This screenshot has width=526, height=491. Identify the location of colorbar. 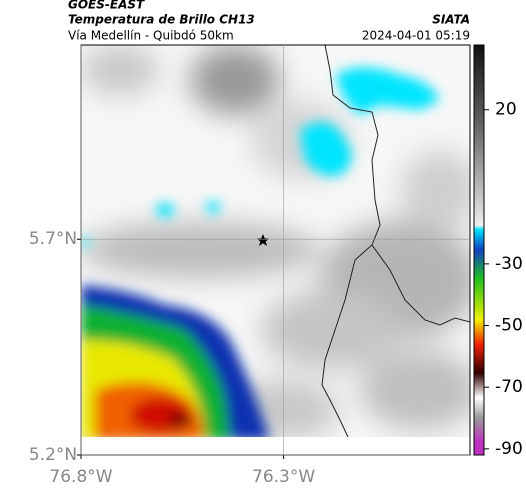
(479, 250).